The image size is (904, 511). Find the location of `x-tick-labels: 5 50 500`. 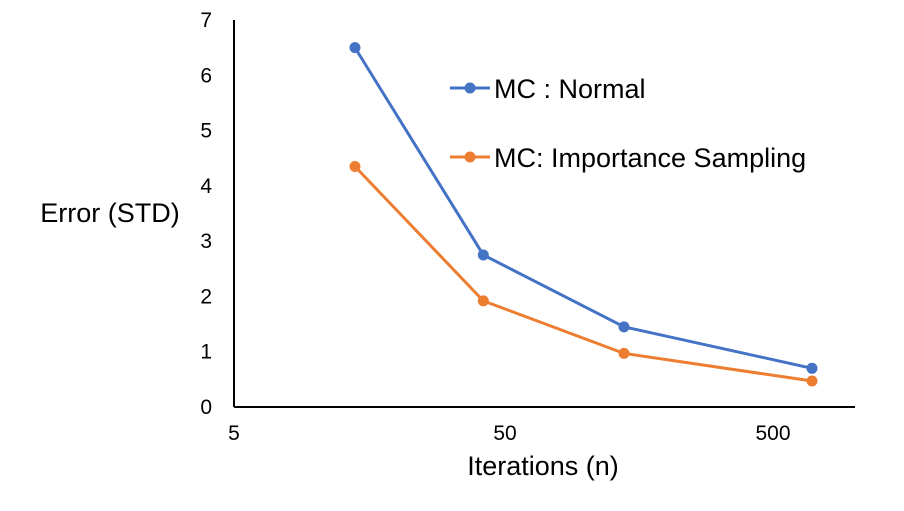

x-tick-labels: 5 50 500 is located at coordinates (509, 433).